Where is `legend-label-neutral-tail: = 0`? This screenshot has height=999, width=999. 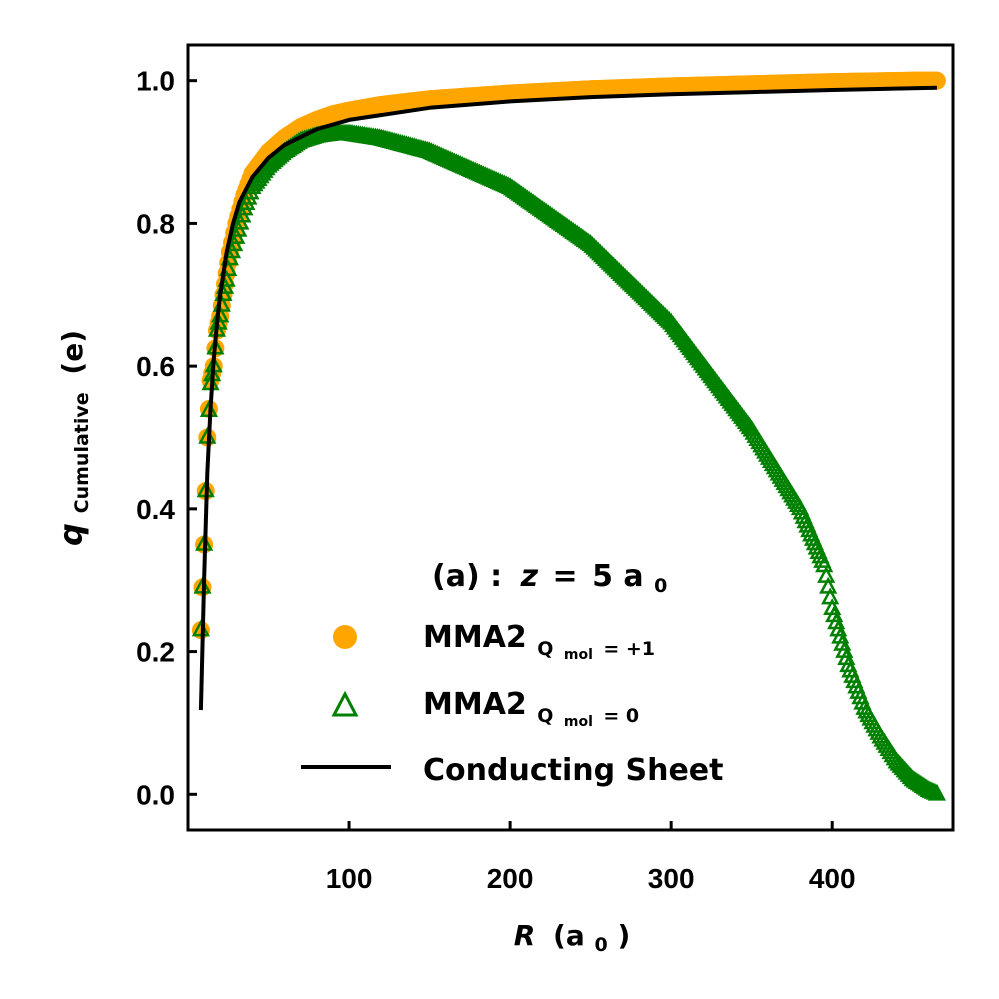
legend-label-neutral-tail: = 0 is located at coordinates (621, 716).